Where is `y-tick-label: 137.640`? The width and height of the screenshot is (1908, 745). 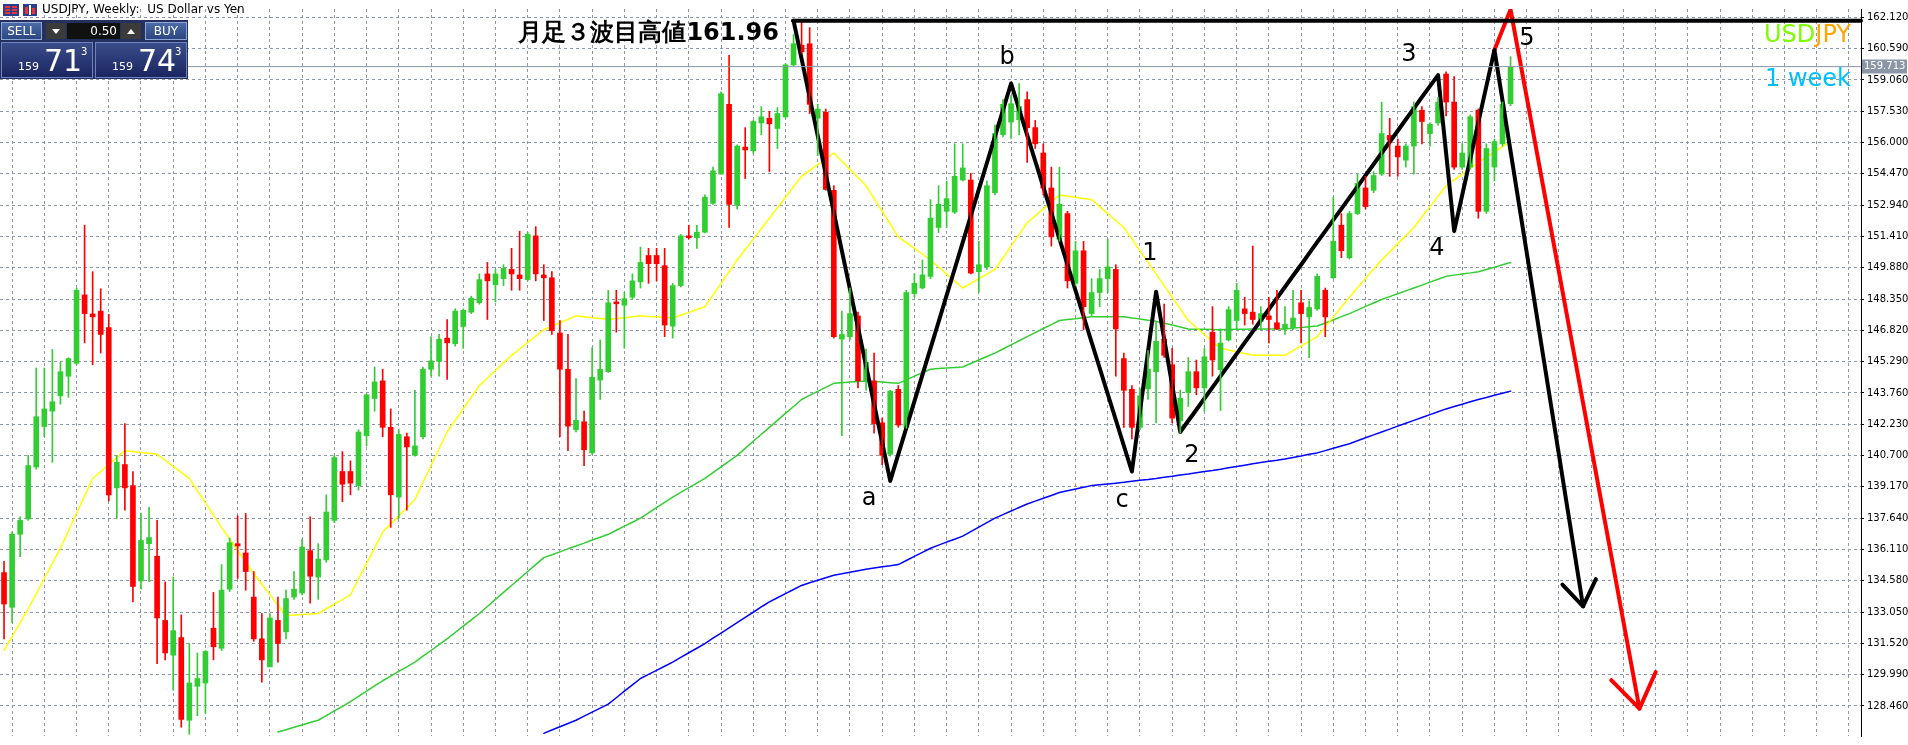
y-tick-label: 137.640 is located at coordinates (1887, 517).